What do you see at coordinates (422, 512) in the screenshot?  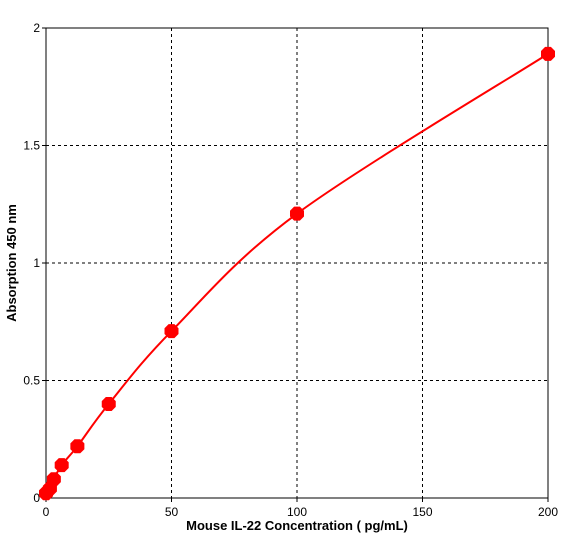 I see `x-tick-label: 150` at bounding box center [422, 512].